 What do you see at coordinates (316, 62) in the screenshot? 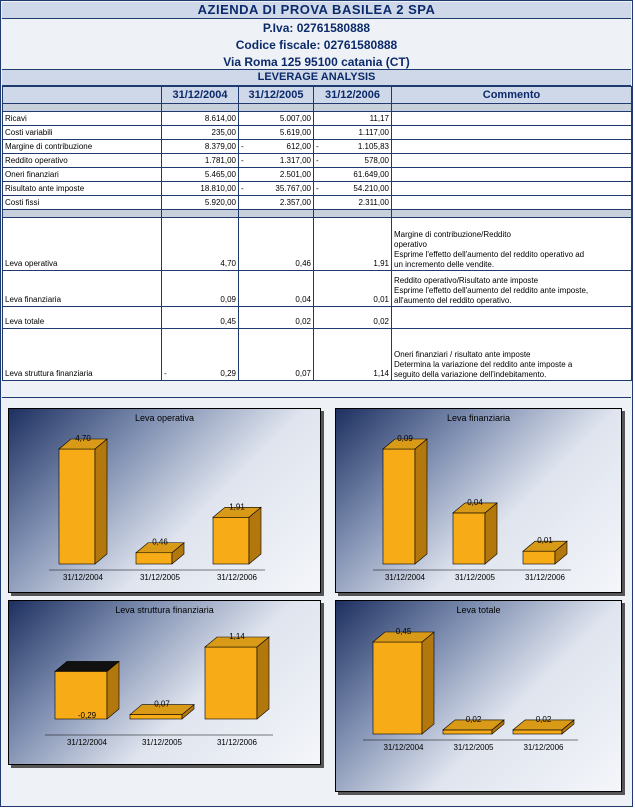
I see `address: Via Roma 125 95100 catania (CT)` at bounding box center [316, 62].